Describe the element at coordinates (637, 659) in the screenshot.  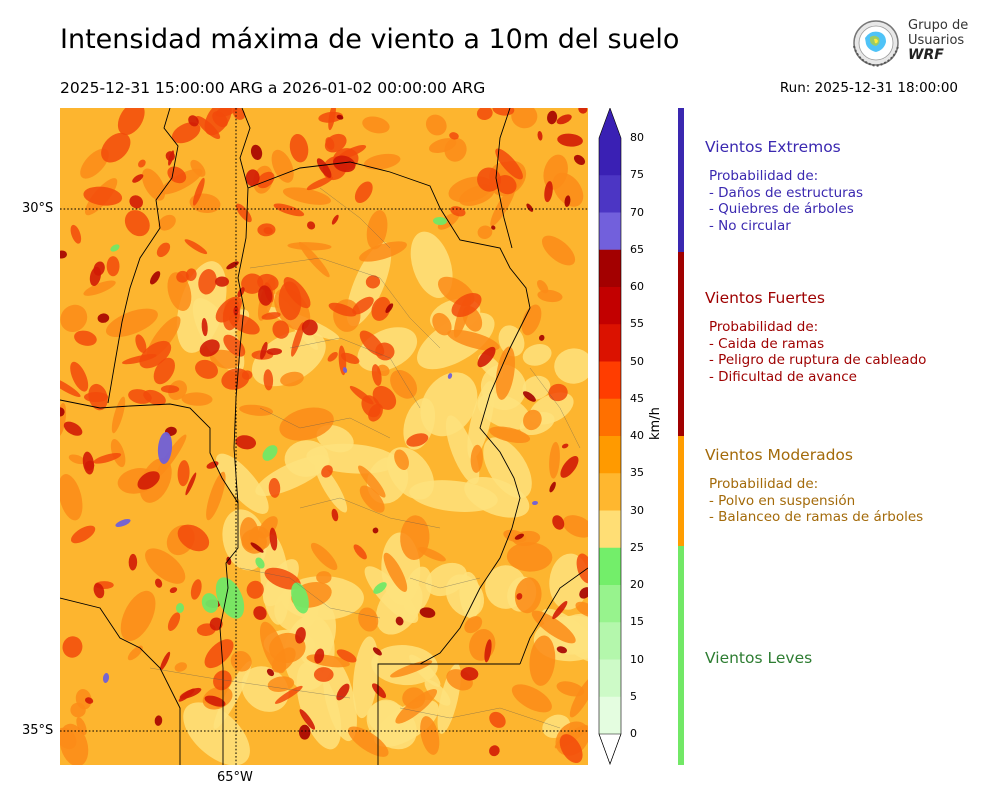
I see `colorbar-tick-label: 10` at that location.